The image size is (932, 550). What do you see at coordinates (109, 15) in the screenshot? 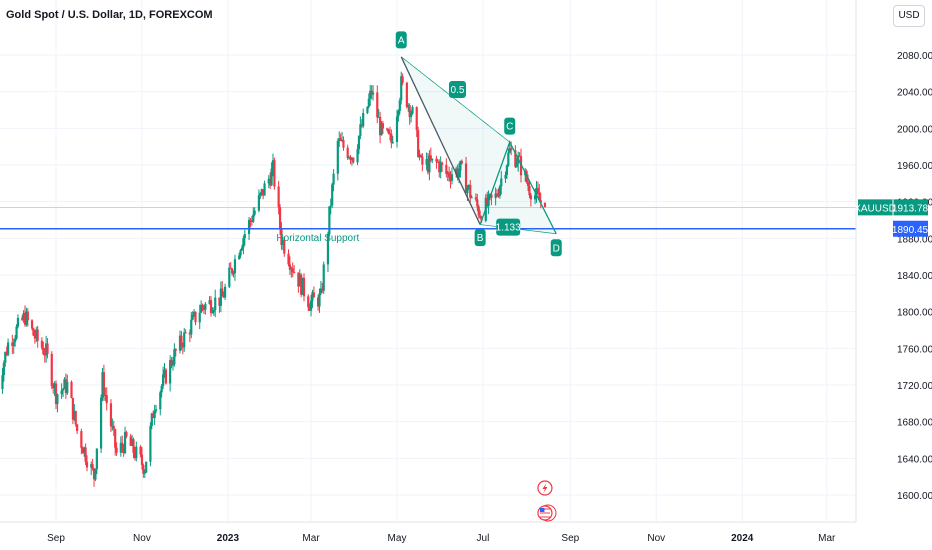
I see `symbol-title: Gold Spot / U.S. Dollar, 1D, FOREXCOM` at bounding box center [109, 15].